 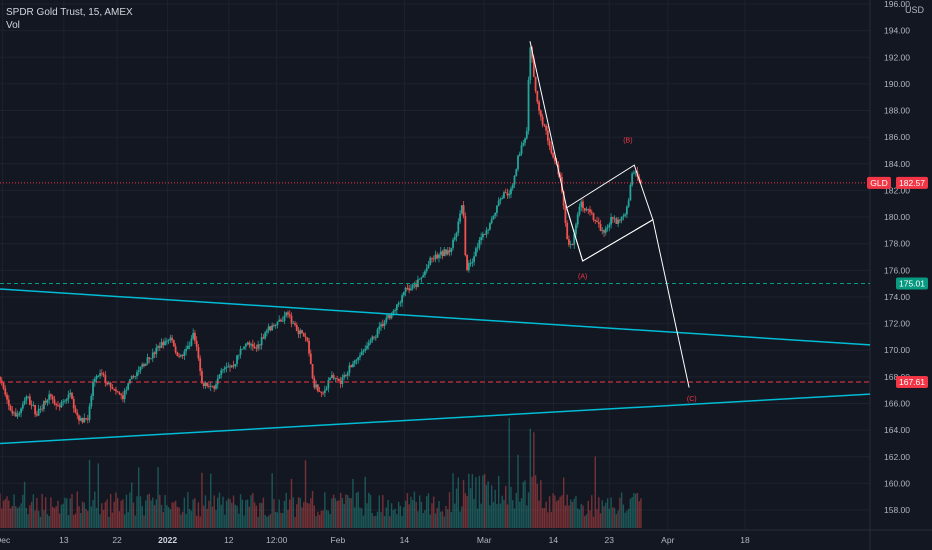 I want to click on currency-label: USD, so click(x=914, y=10).